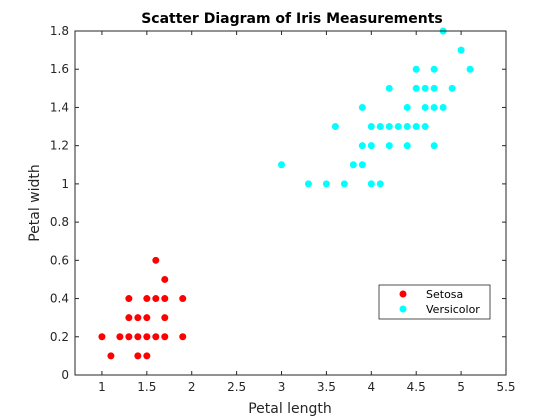  What do you see at coordinates (59, 299) in the screenshot?
I see `y-tick-label: 0.4` at bounding box center [59, 299].